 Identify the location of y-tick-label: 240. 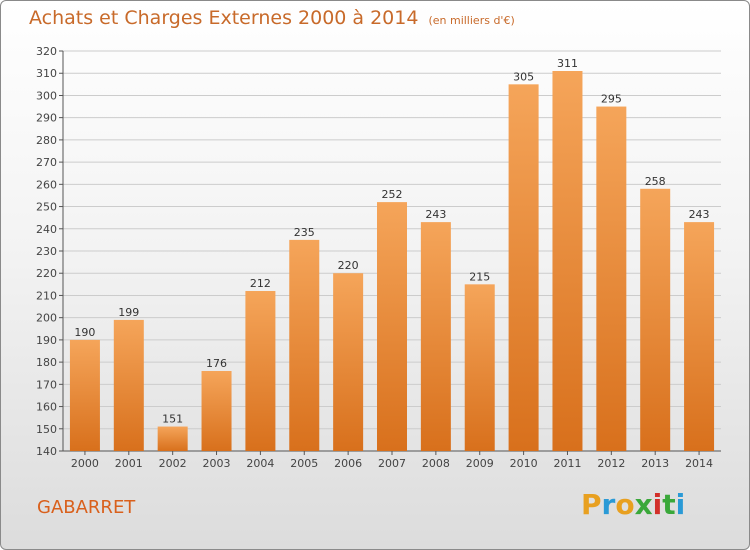
(46, 229).